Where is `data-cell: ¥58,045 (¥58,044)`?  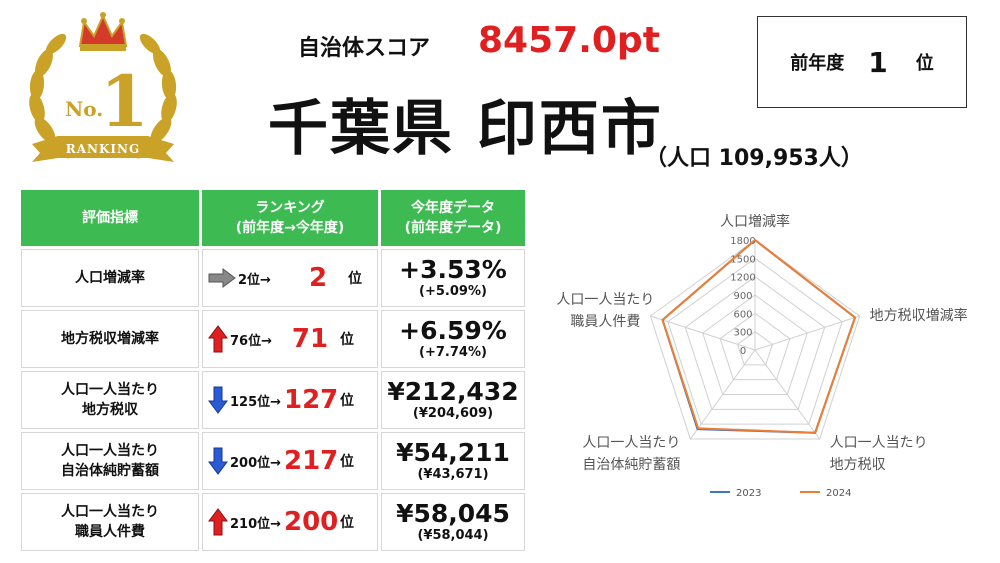 data-cell: ¥58,045 (¥58,044) is located at coordinates (453, 522).